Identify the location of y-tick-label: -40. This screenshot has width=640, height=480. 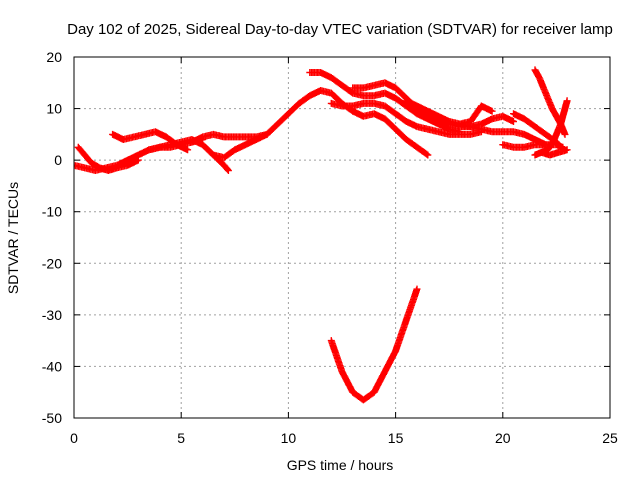
(52, 366).